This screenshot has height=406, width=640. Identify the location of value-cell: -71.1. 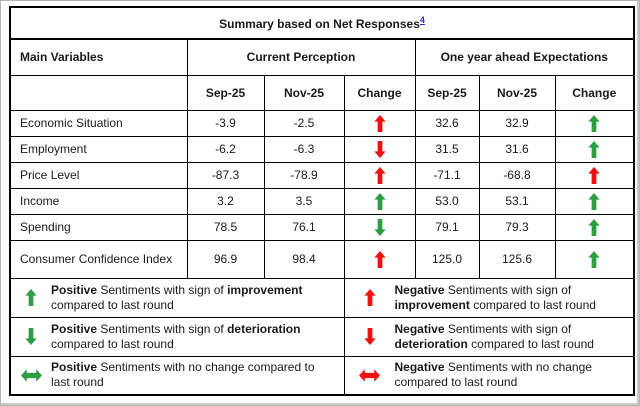
(447, 175).